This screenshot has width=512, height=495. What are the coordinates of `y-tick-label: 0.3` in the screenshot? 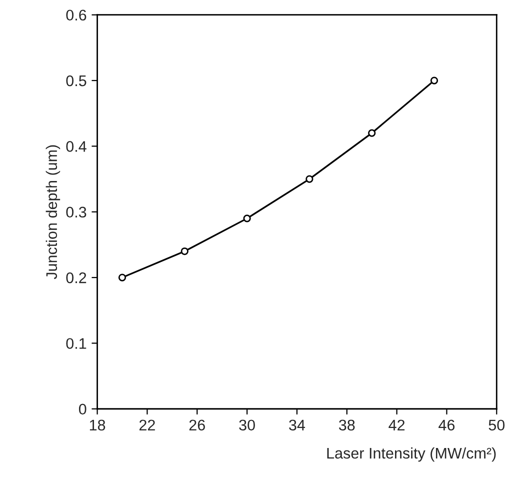 It's located at (76, 212).